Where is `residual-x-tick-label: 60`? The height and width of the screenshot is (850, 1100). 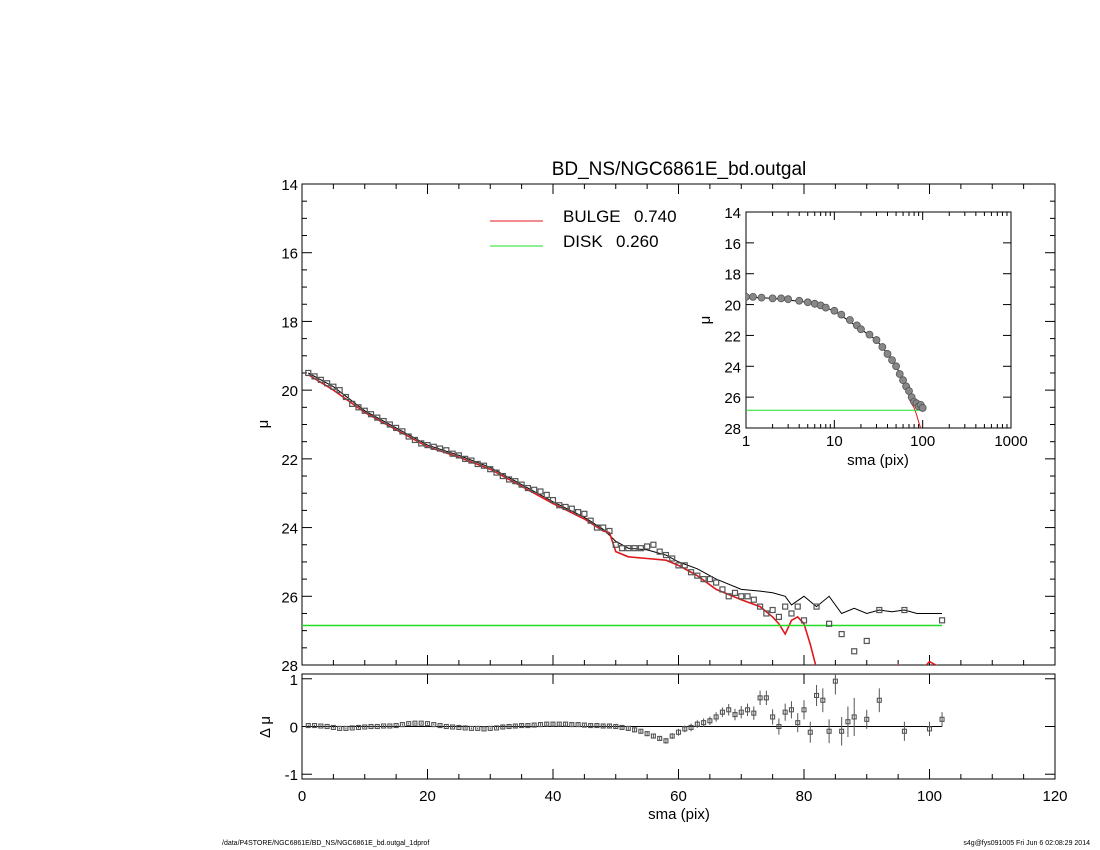 residual-x-tick-label: 60 is located at coordinates (678, 796).